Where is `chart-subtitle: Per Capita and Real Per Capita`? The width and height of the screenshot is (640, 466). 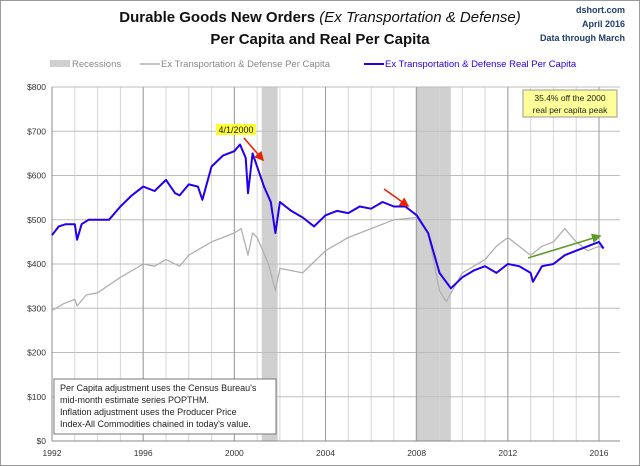
chart-subtitle: Per Capita and Real Per Capita is located at coordinates (320, 39).